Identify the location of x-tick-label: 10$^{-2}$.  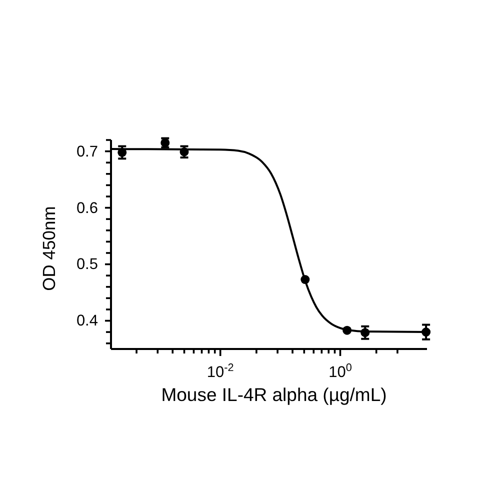
(220, 371).